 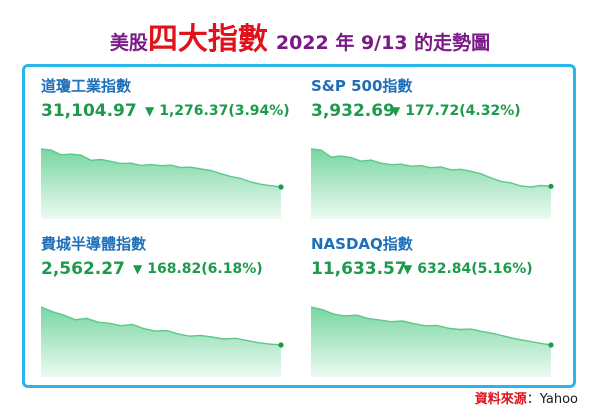 What do you see at coordinates (362, 244) in the screenshot?
I see `index-name: NASDAQ指數` at bounding box center [362, 244].